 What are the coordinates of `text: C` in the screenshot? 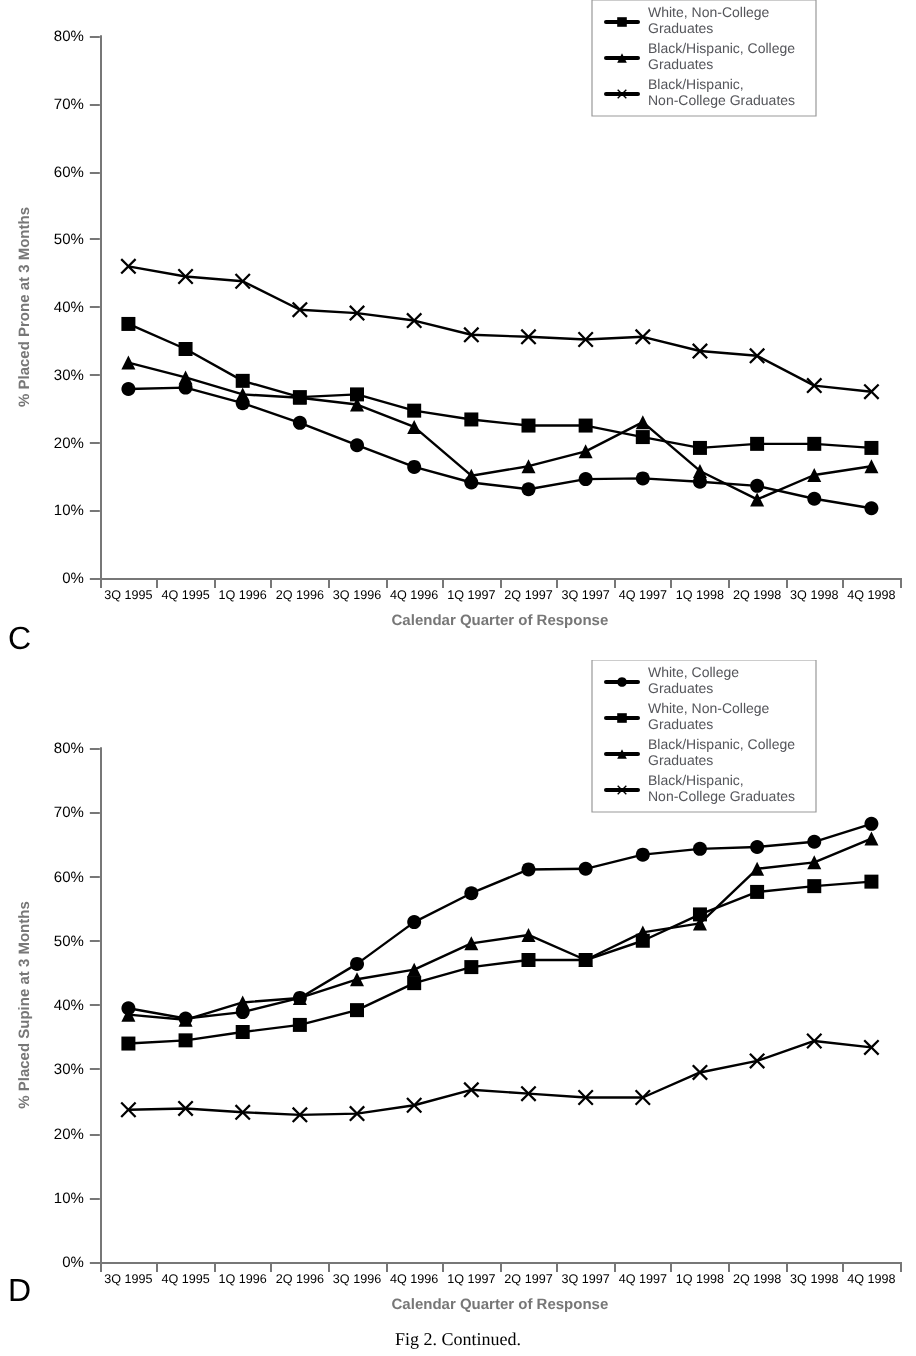 It's located at (20, 640).